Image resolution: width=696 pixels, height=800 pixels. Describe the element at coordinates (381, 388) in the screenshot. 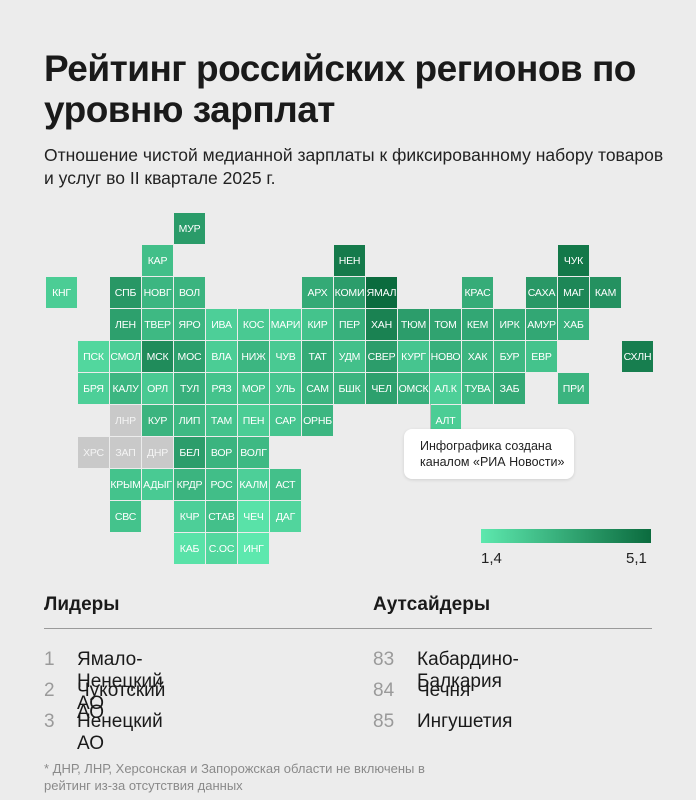

I see `region-tile-55: ЧЕЛ` at that location.